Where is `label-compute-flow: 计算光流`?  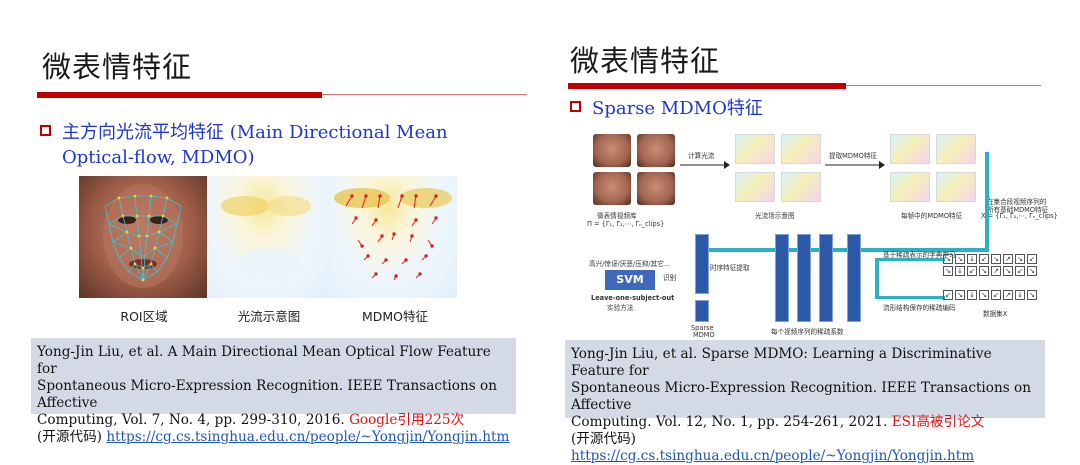
label-compute-flow: 计算光流 is located at coordinates (701, 156).